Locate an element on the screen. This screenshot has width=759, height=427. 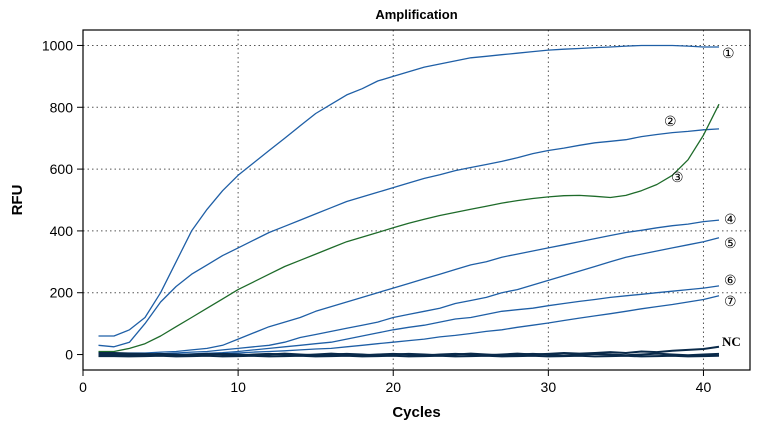
curve-label-3: ③ is located at coordinates (677, 178).